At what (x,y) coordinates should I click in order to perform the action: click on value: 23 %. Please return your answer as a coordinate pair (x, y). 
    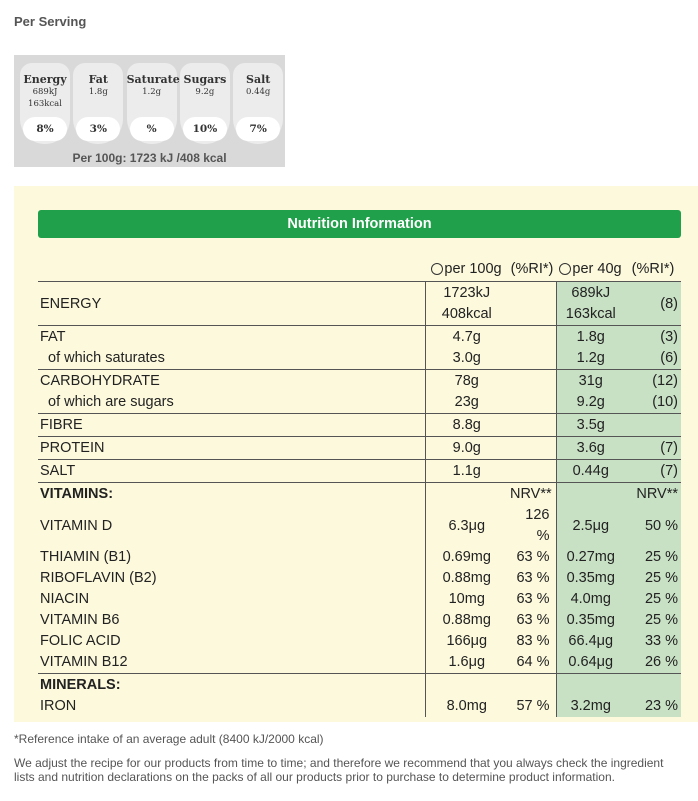
    Looking at the image, I should click on (661, 706).